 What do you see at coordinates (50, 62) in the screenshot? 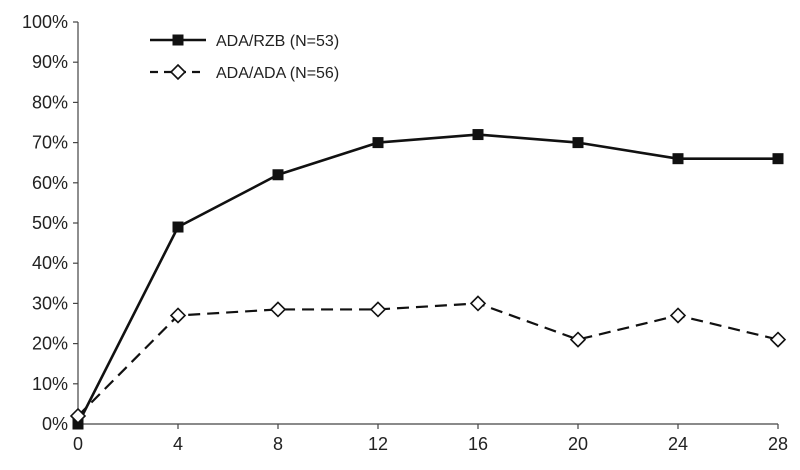
I see `y-tick-label: 90%` at bounding box center [50, 62].